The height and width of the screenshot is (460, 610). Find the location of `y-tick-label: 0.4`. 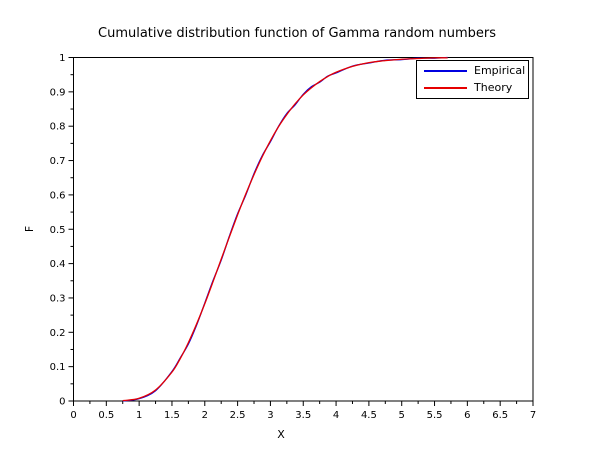

y-tick-label: 0.4 is located at coordinates (58, 264).